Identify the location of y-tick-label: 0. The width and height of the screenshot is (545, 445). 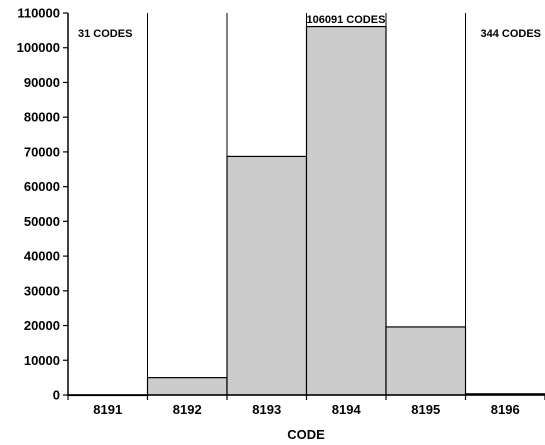
(56, 395).